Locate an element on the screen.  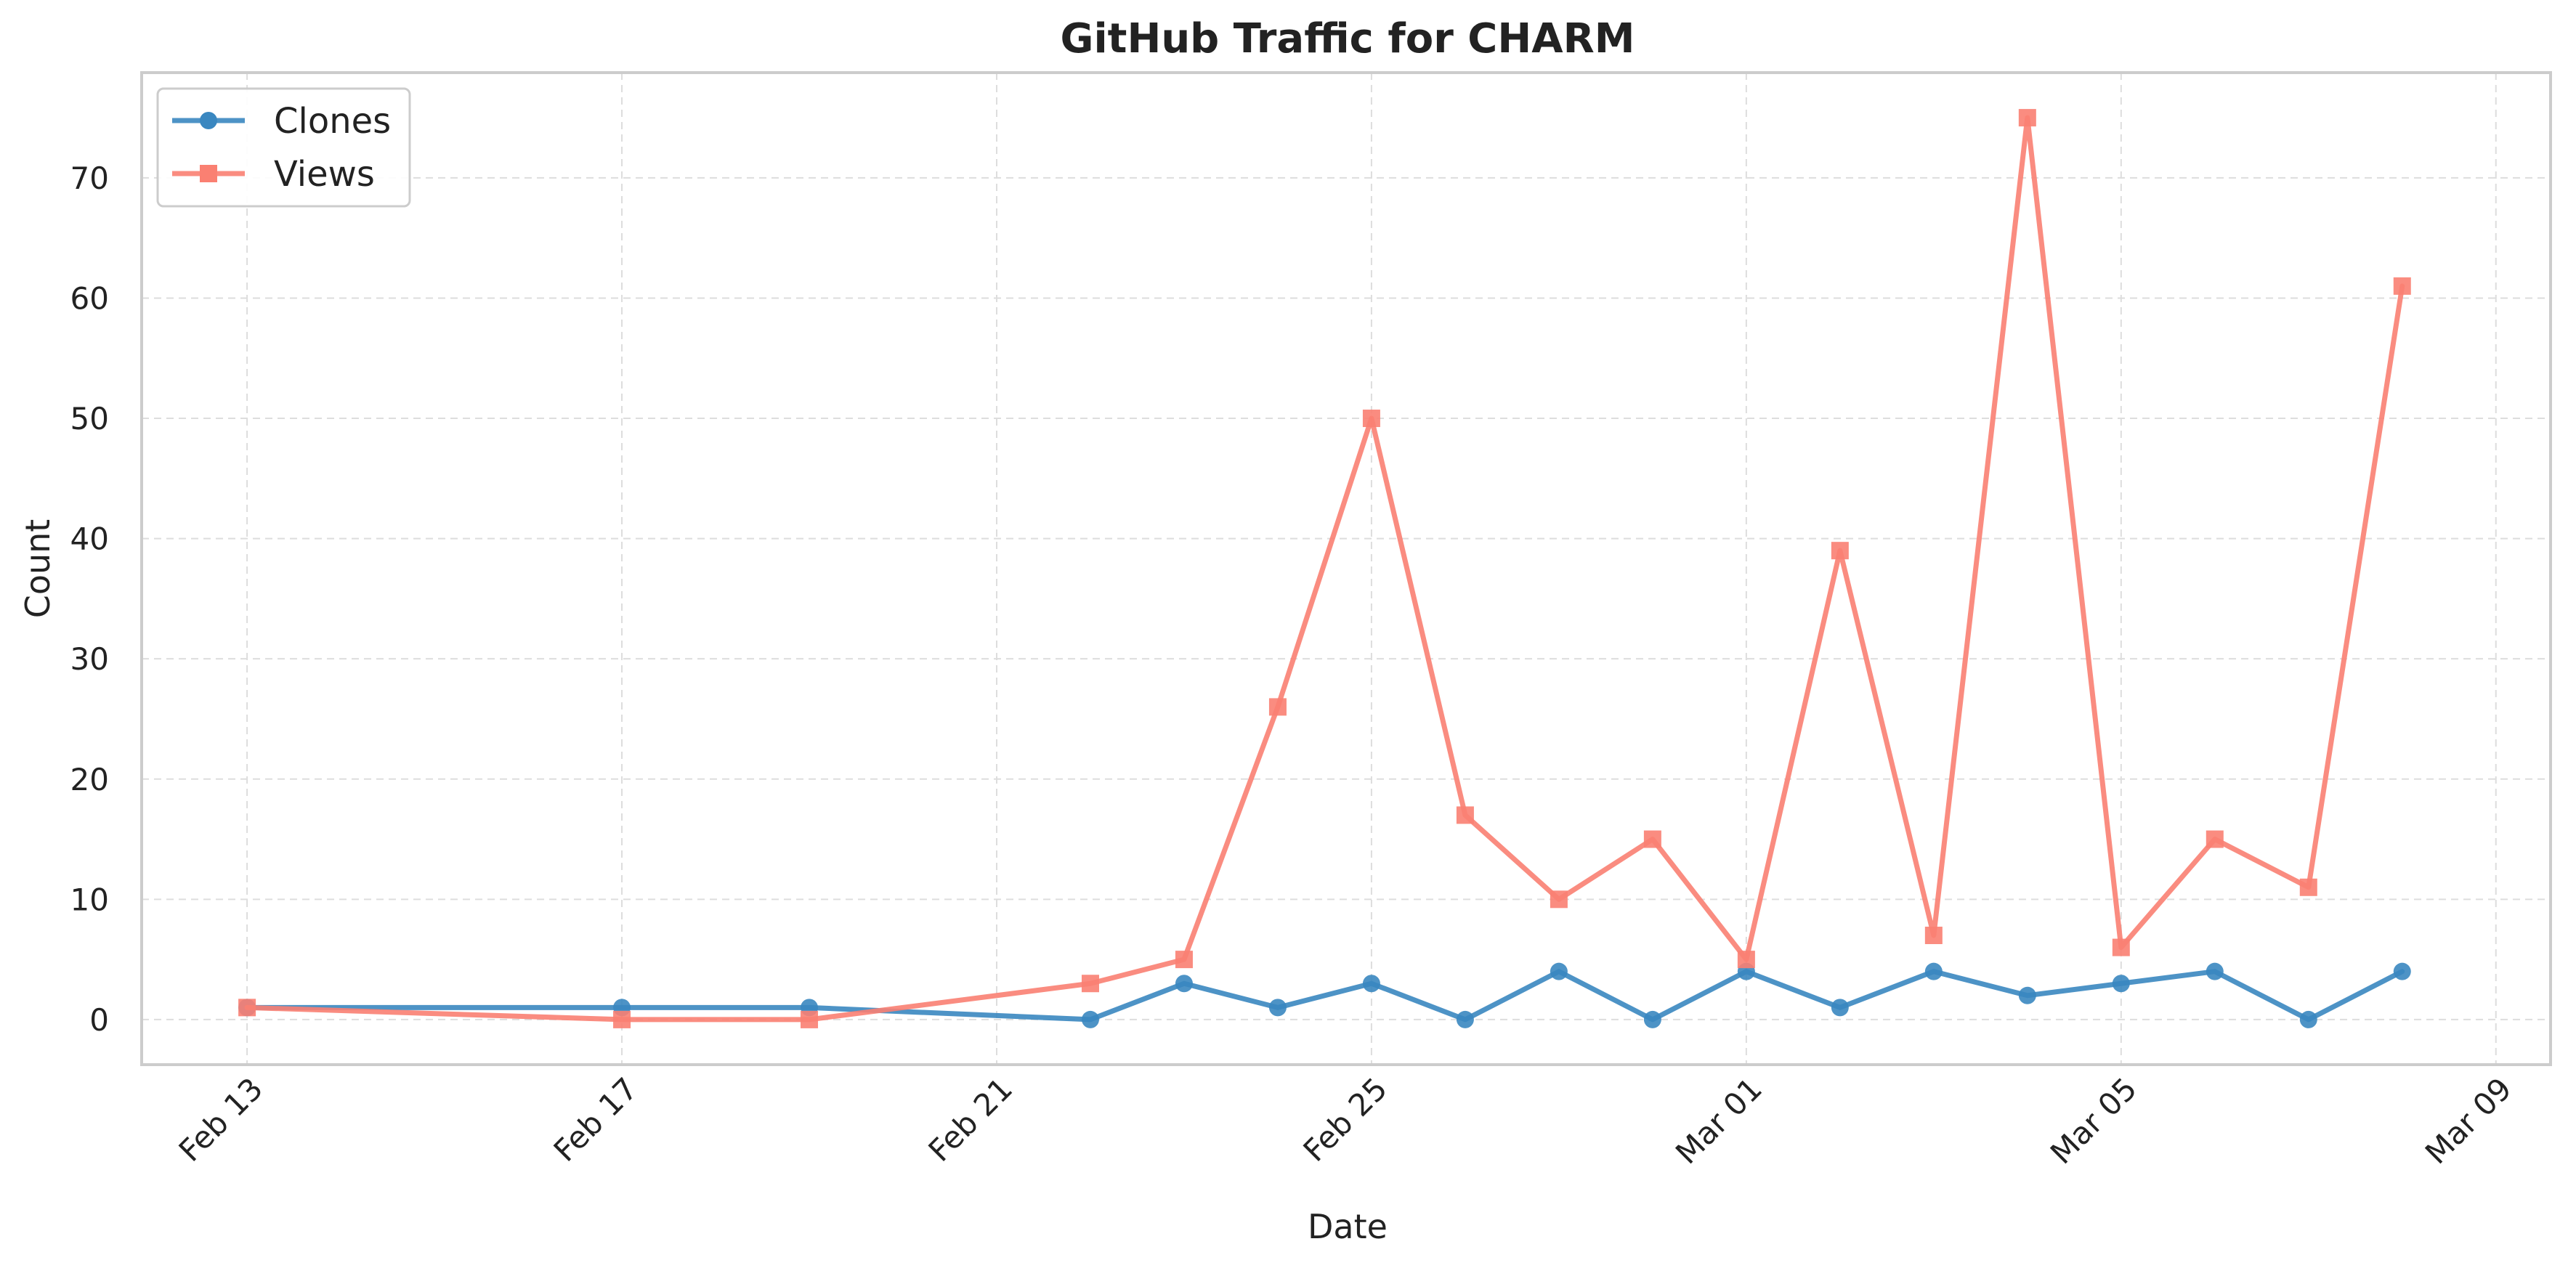
y-tick-label: 0 is located at coordinates (99, 1020).